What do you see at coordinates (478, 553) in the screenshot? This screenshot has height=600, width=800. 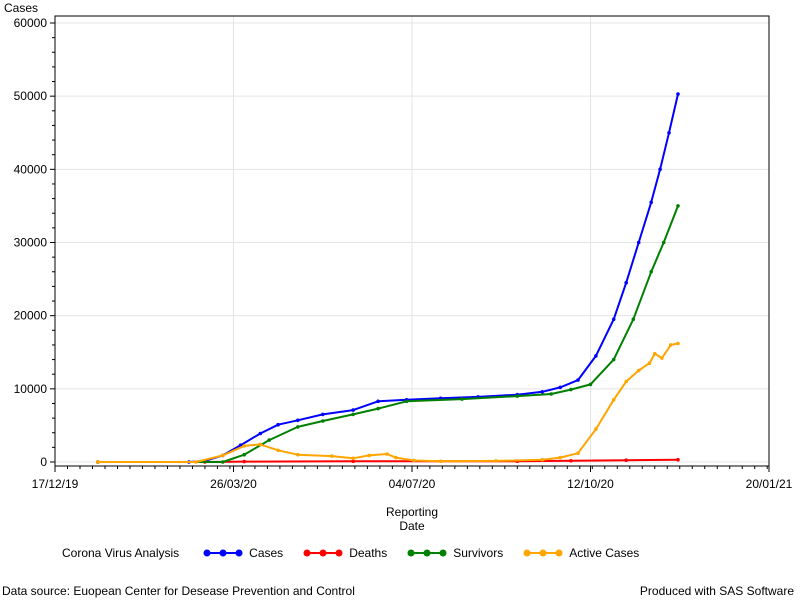 I see `legend-label-survivors: Survivors` at bounding box center [478, 553].